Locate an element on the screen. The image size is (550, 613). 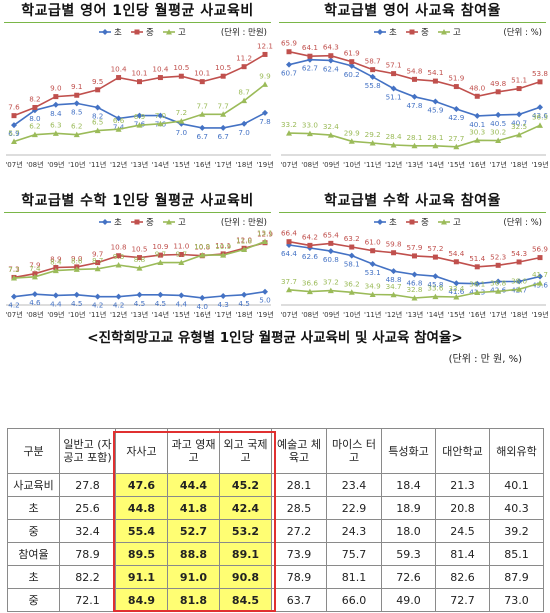
unit-label: (단위 : %) is located at coordinates (522, 222).